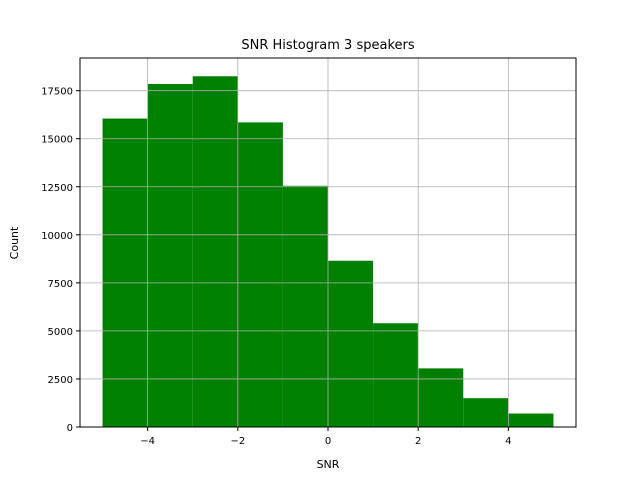 The width and height of the screenshot is (640, 480). What do you see at coordinates (57, 92) in the screenshot?
I see `y-tick-label: 17500` at bounding box center [57, 92].